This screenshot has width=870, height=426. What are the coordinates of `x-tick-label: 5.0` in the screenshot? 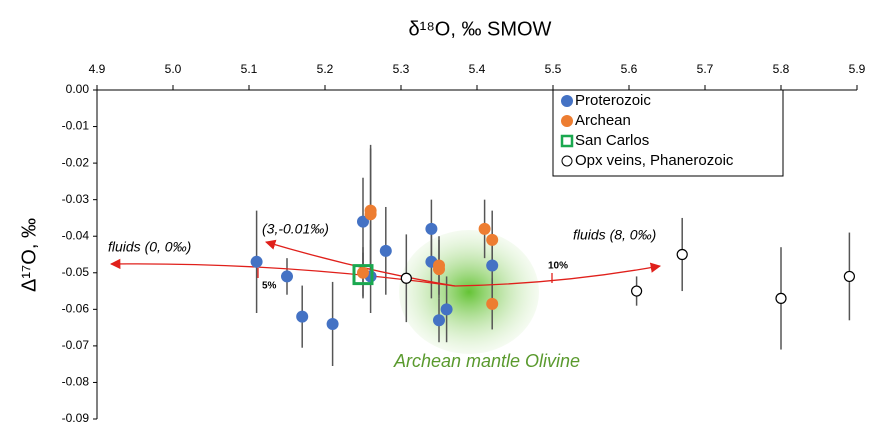 It's located at (173, 69).